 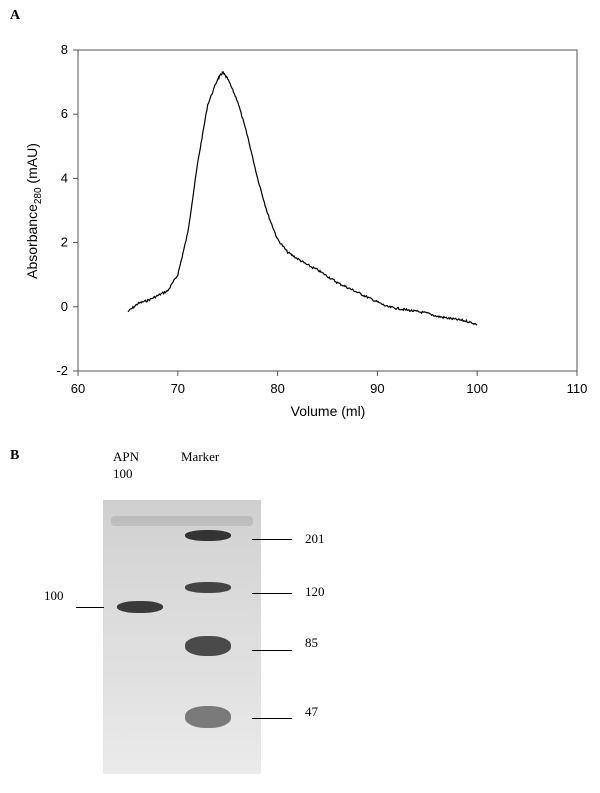 What do you see at coordinates (311, 642) in the screenshot?
I see `marker-label-85: 85` at bounding box center [311, 642].